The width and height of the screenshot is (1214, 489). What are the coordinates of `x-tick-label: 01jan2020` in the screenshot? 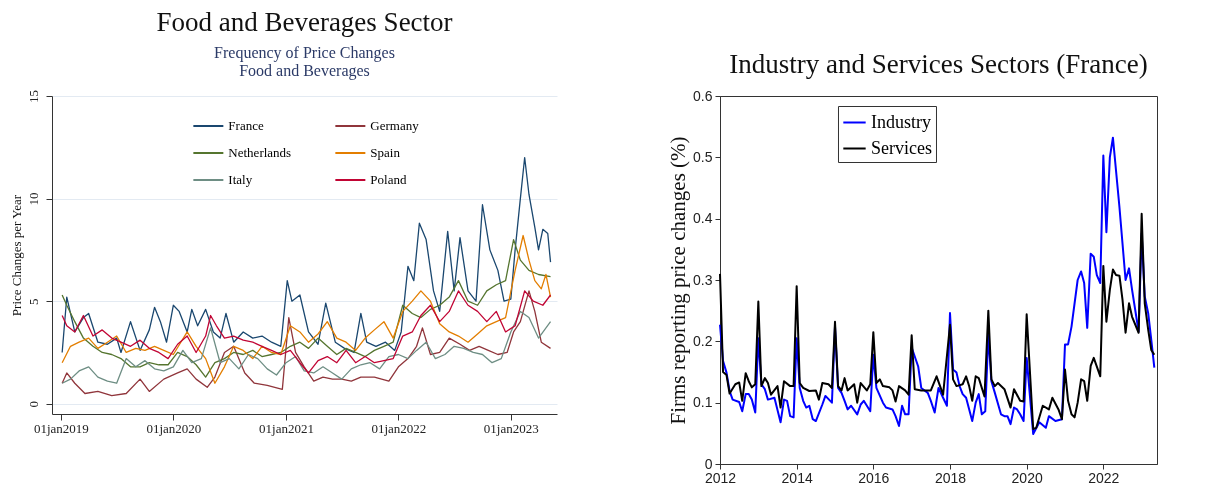 It's located at (174, 428).